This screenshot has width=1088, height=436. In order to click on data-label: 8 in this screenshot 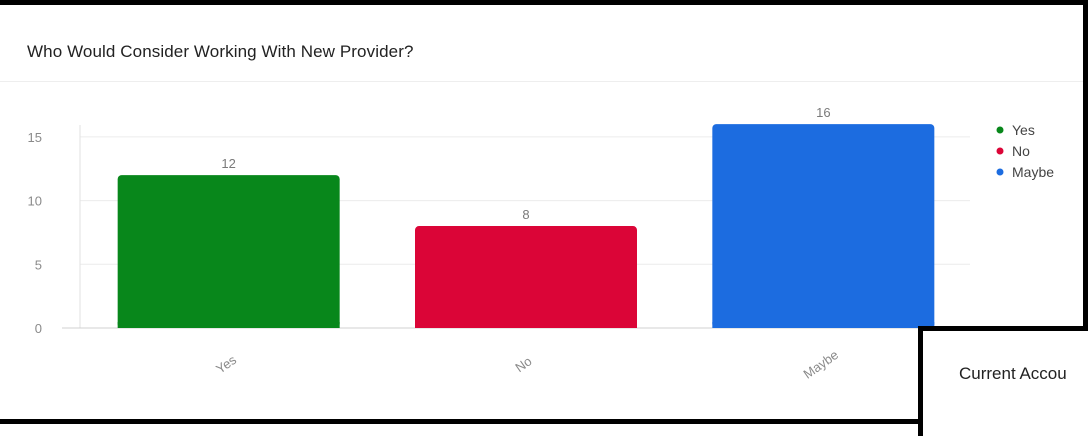, I will do `click(525, 214)`.